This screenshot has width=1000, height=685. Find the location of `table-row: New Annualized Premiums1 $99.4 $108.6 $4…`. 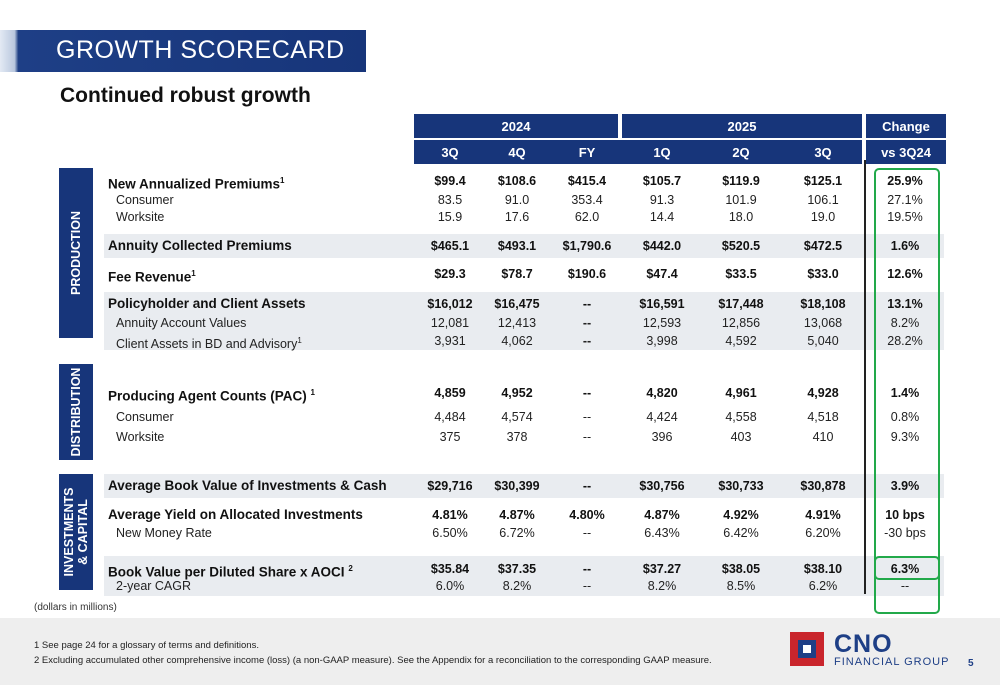

table-row: New Annualized Premiums1 $99.4 $108.6 $4… is located at coordinates (515, 183).